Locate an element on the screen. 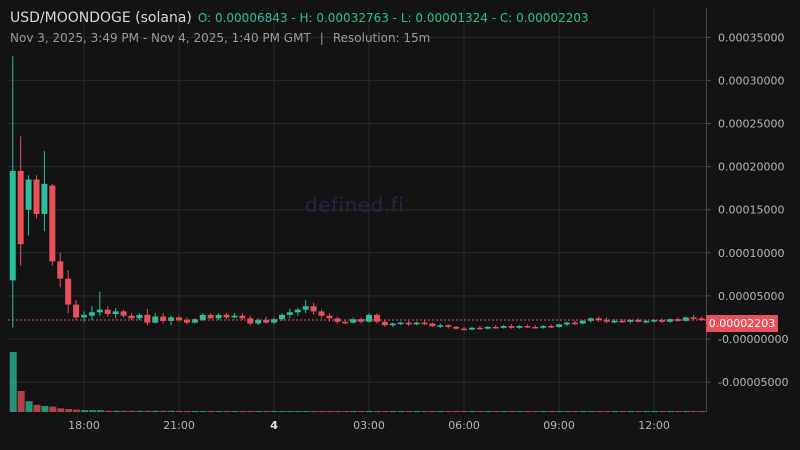 The width and height of the screenshot is (800, 450). time-tick-label: 03:00 is located at coordinates (369, 425).